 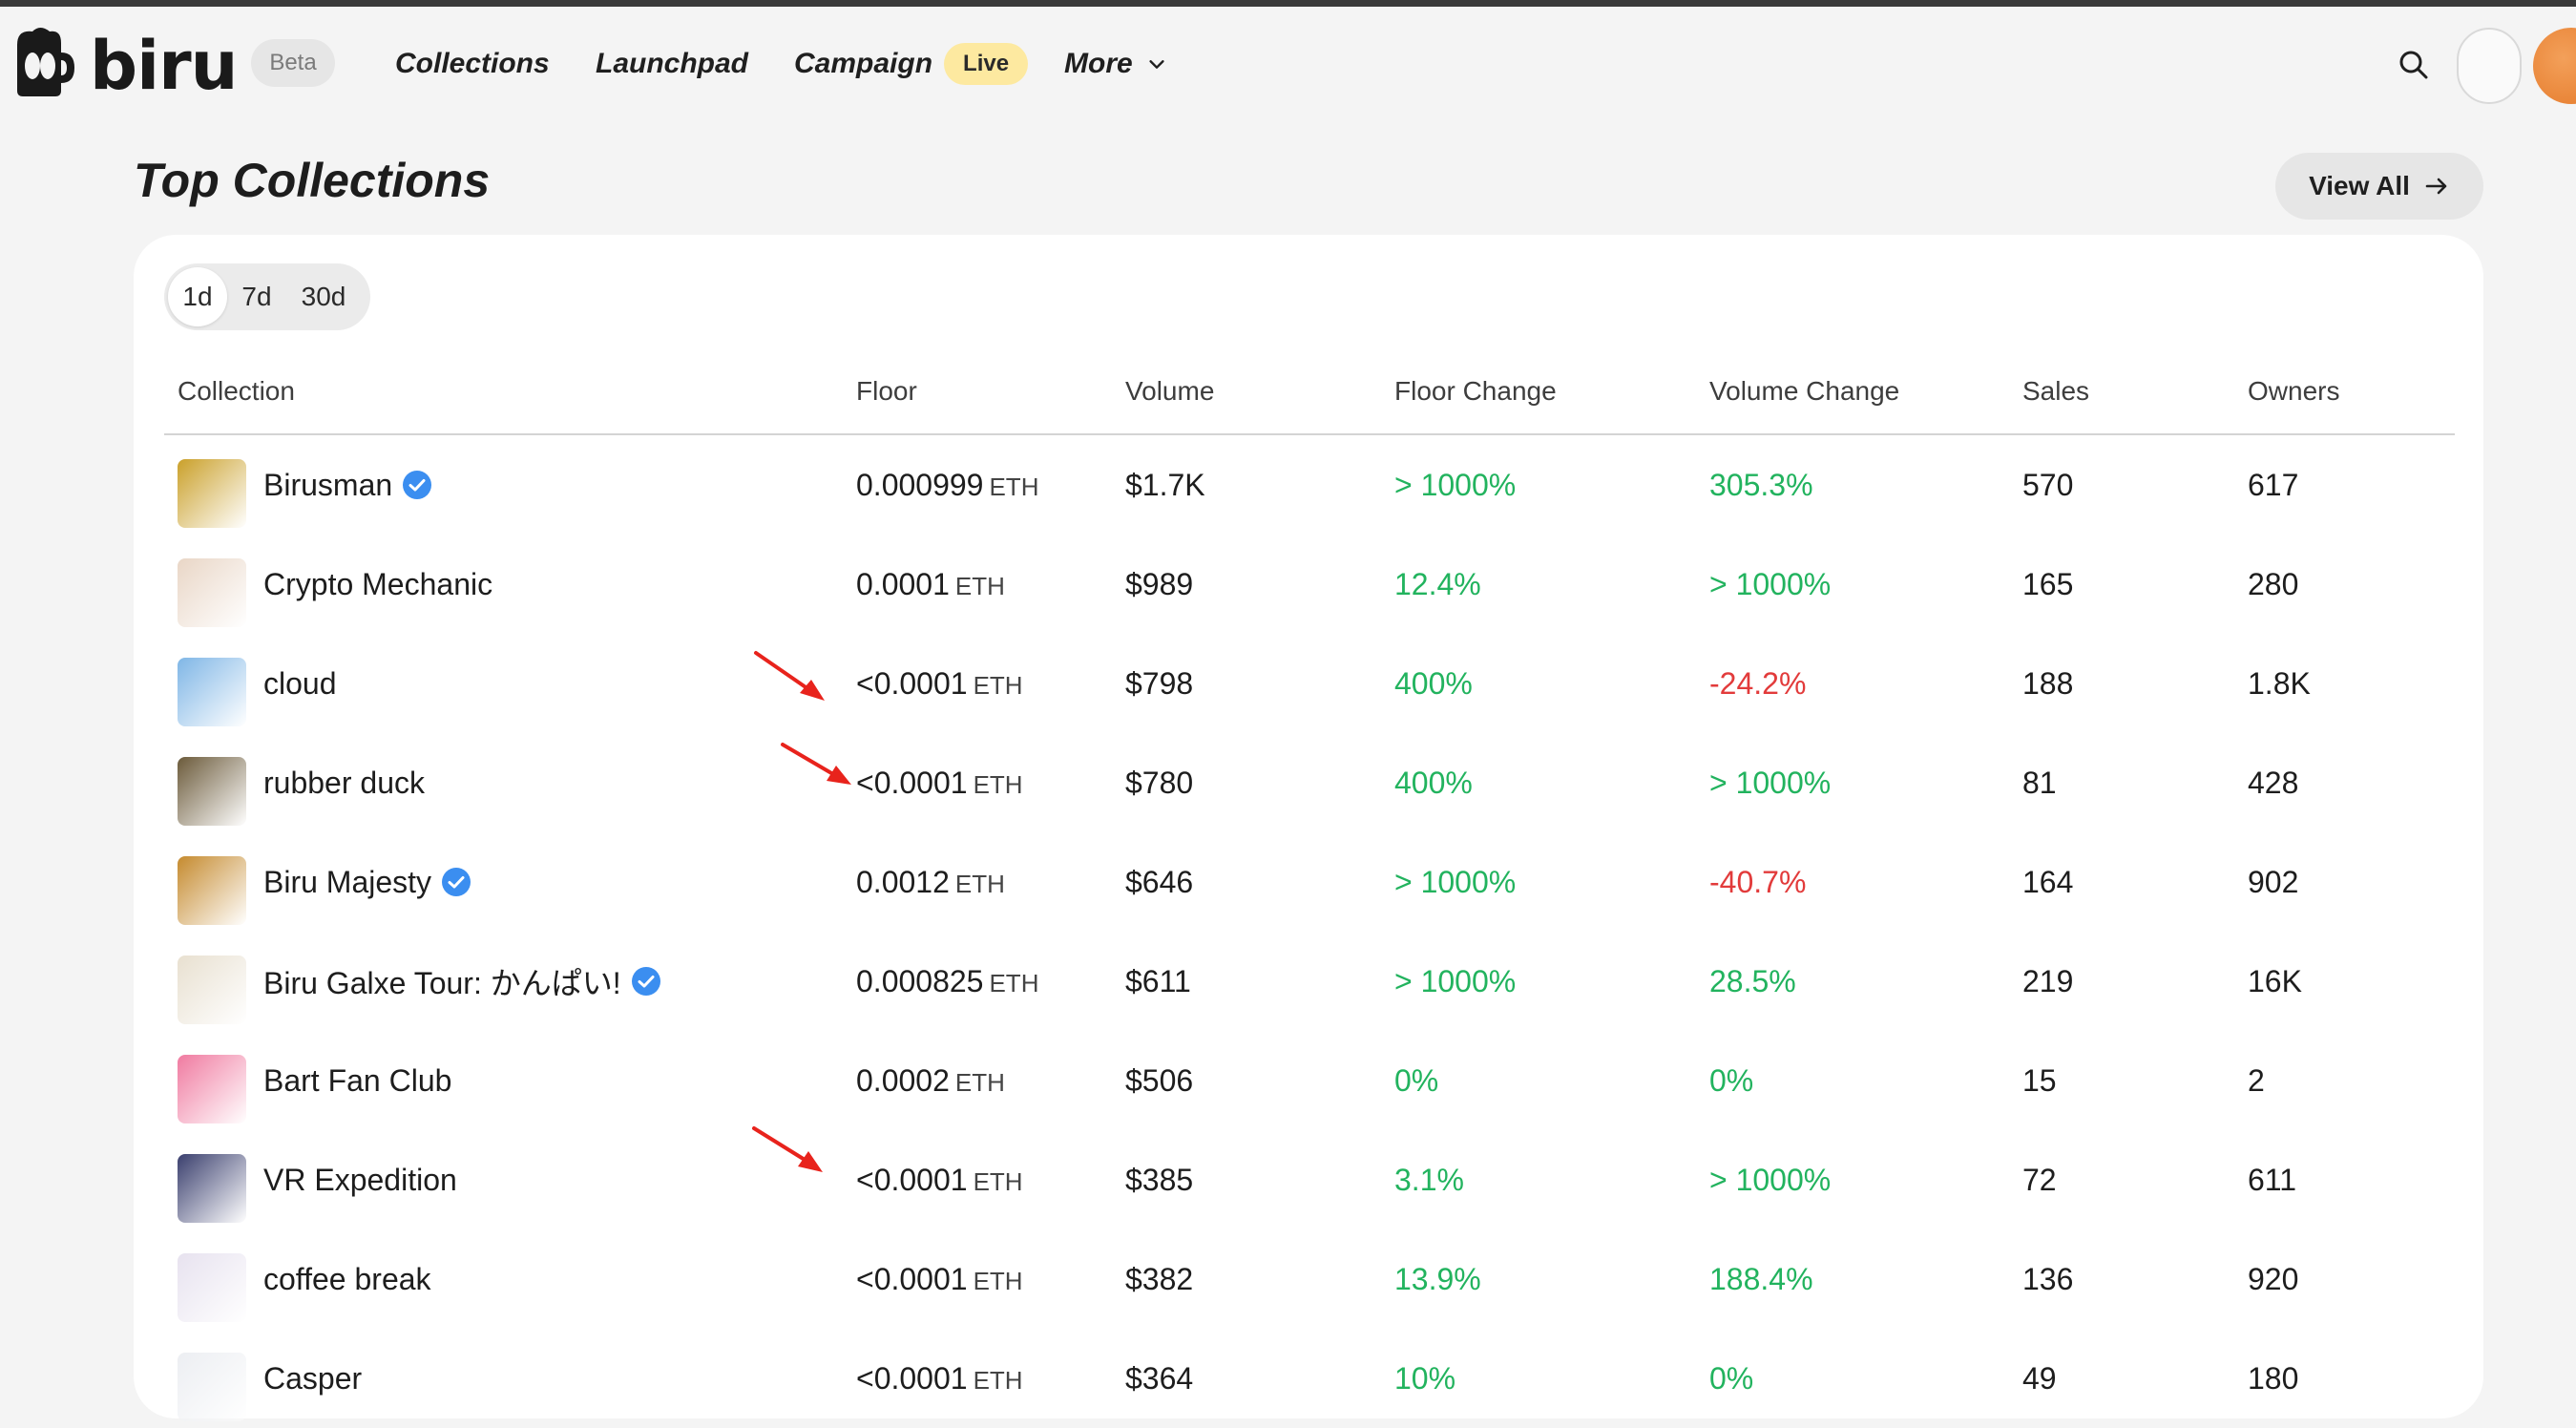 I want to click on sales-value: 81, so click(x=2039, y=783).